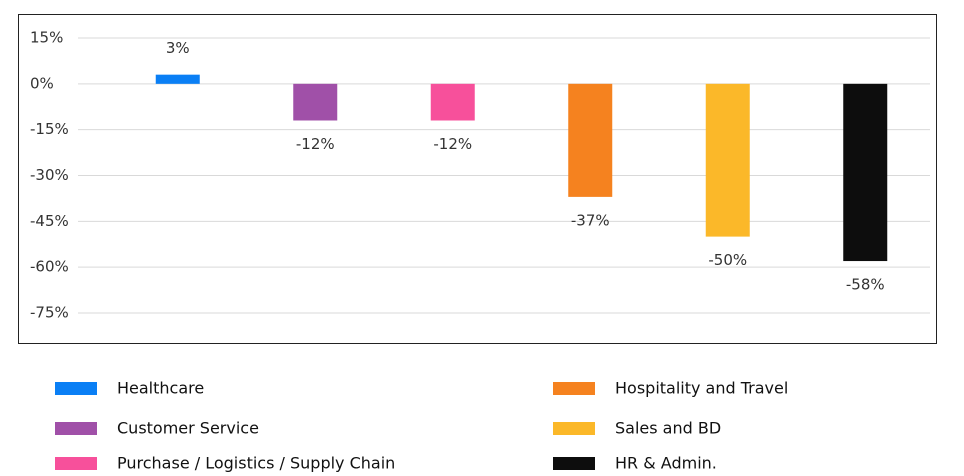 Image resolution: width=964 pixels, height=476 pixels. Describe the element at coordinates (46, 38) in the screenshot. I see `y-tick-label: 15%` at that location.